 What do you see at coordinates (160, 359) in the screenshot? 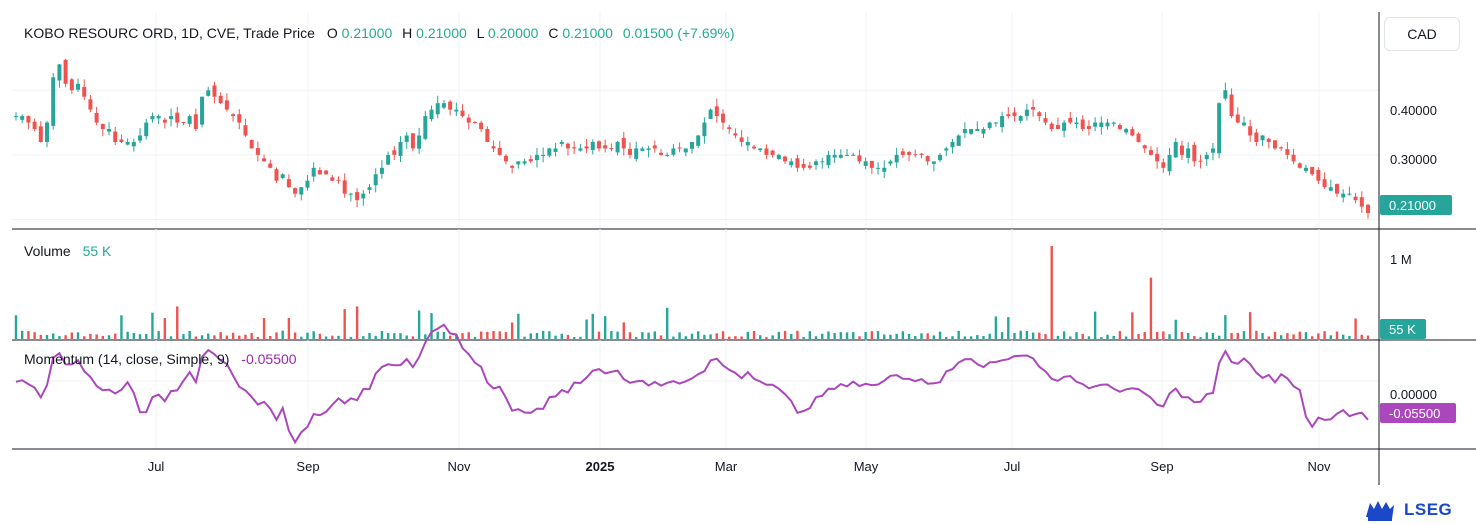
I see `svg-text:Momentum (14, close, Simple, 9: Momentum (14, close, Simple, 9) -0.05500` at bounding box center [160, 359].